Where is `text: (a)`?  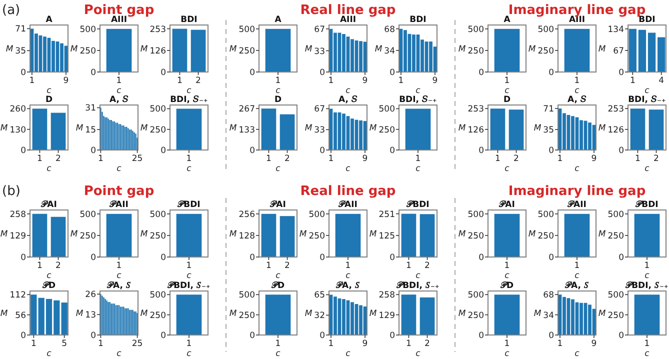 text: (a) is located at coordinates (11, 10).